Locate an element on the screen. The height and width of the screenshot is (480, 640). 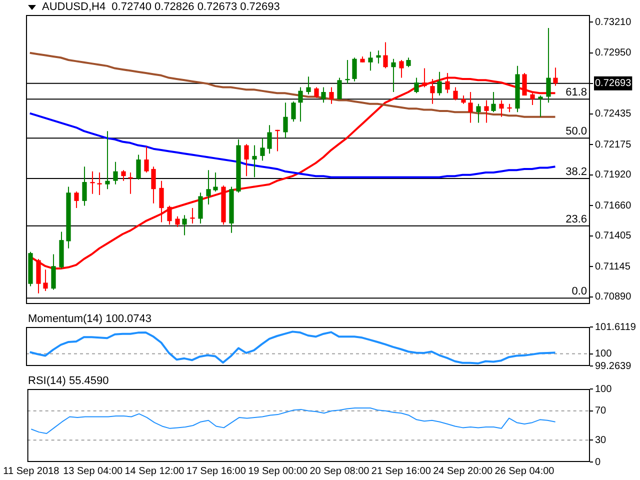
annotation: 50.0 is located at coordinates (576, 132).